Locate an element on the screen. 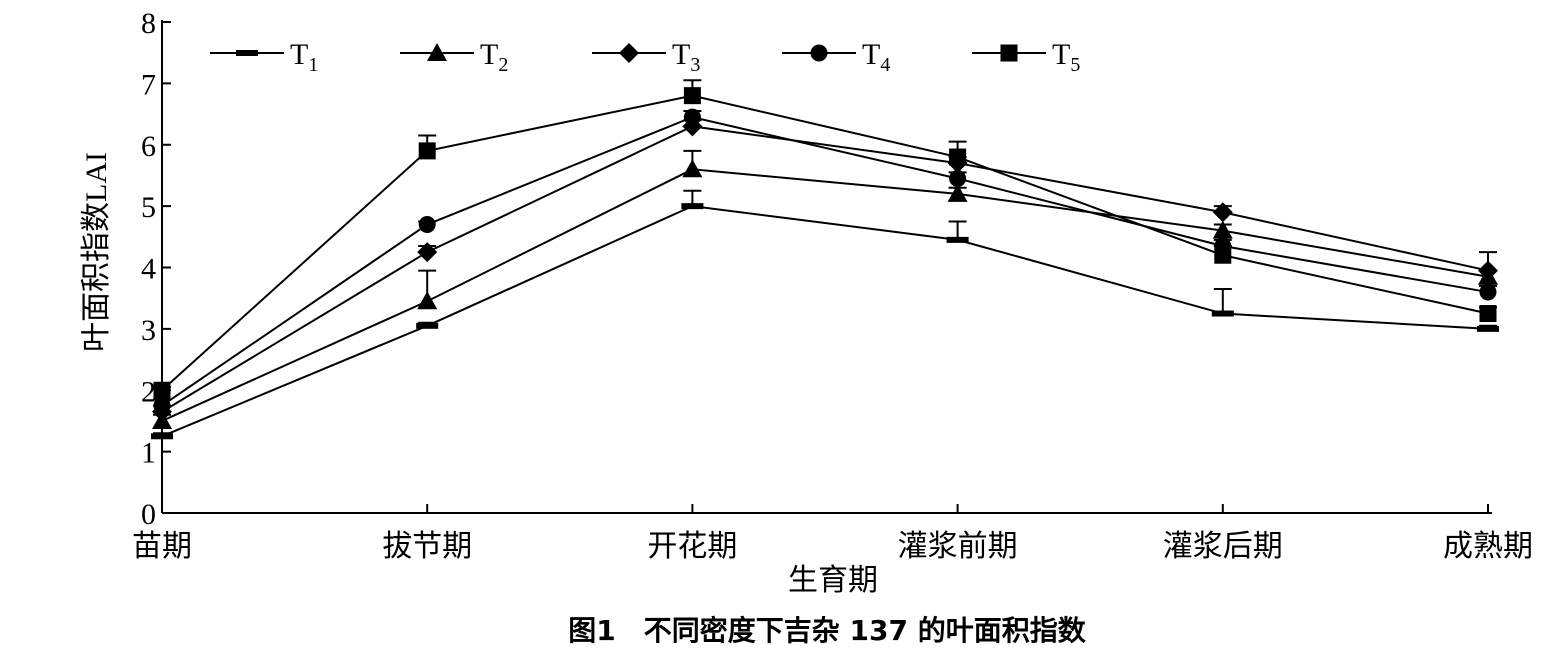 The height and width of the screenshot is (661, 1566). y-axis-label: 叶面积指数LAI is located at coordinates (96, 252).